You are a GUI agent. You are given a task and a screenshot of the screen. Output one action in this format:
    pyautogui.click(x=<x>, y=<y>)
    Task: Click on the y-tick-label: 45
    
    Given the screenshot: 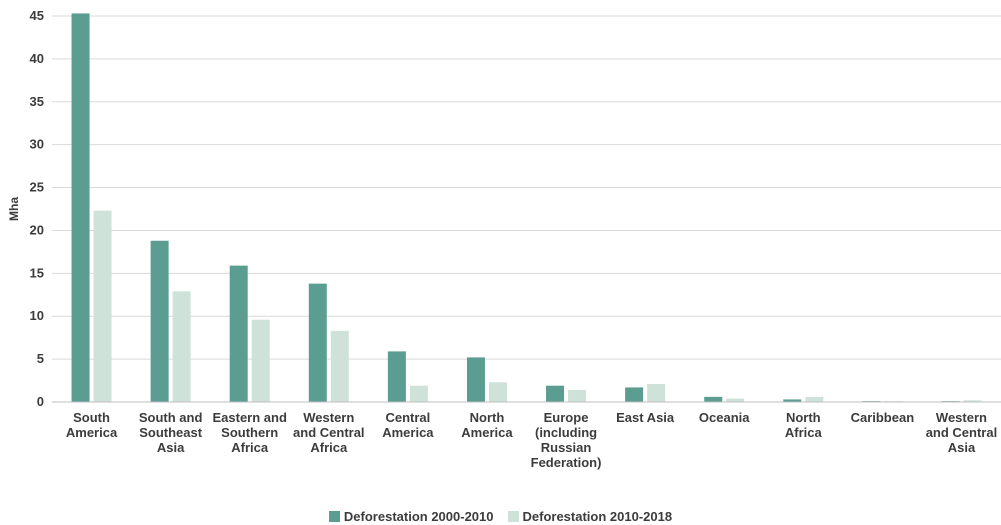 What is the action you would take?
    pyautogui.click(x=37, y=15)
    